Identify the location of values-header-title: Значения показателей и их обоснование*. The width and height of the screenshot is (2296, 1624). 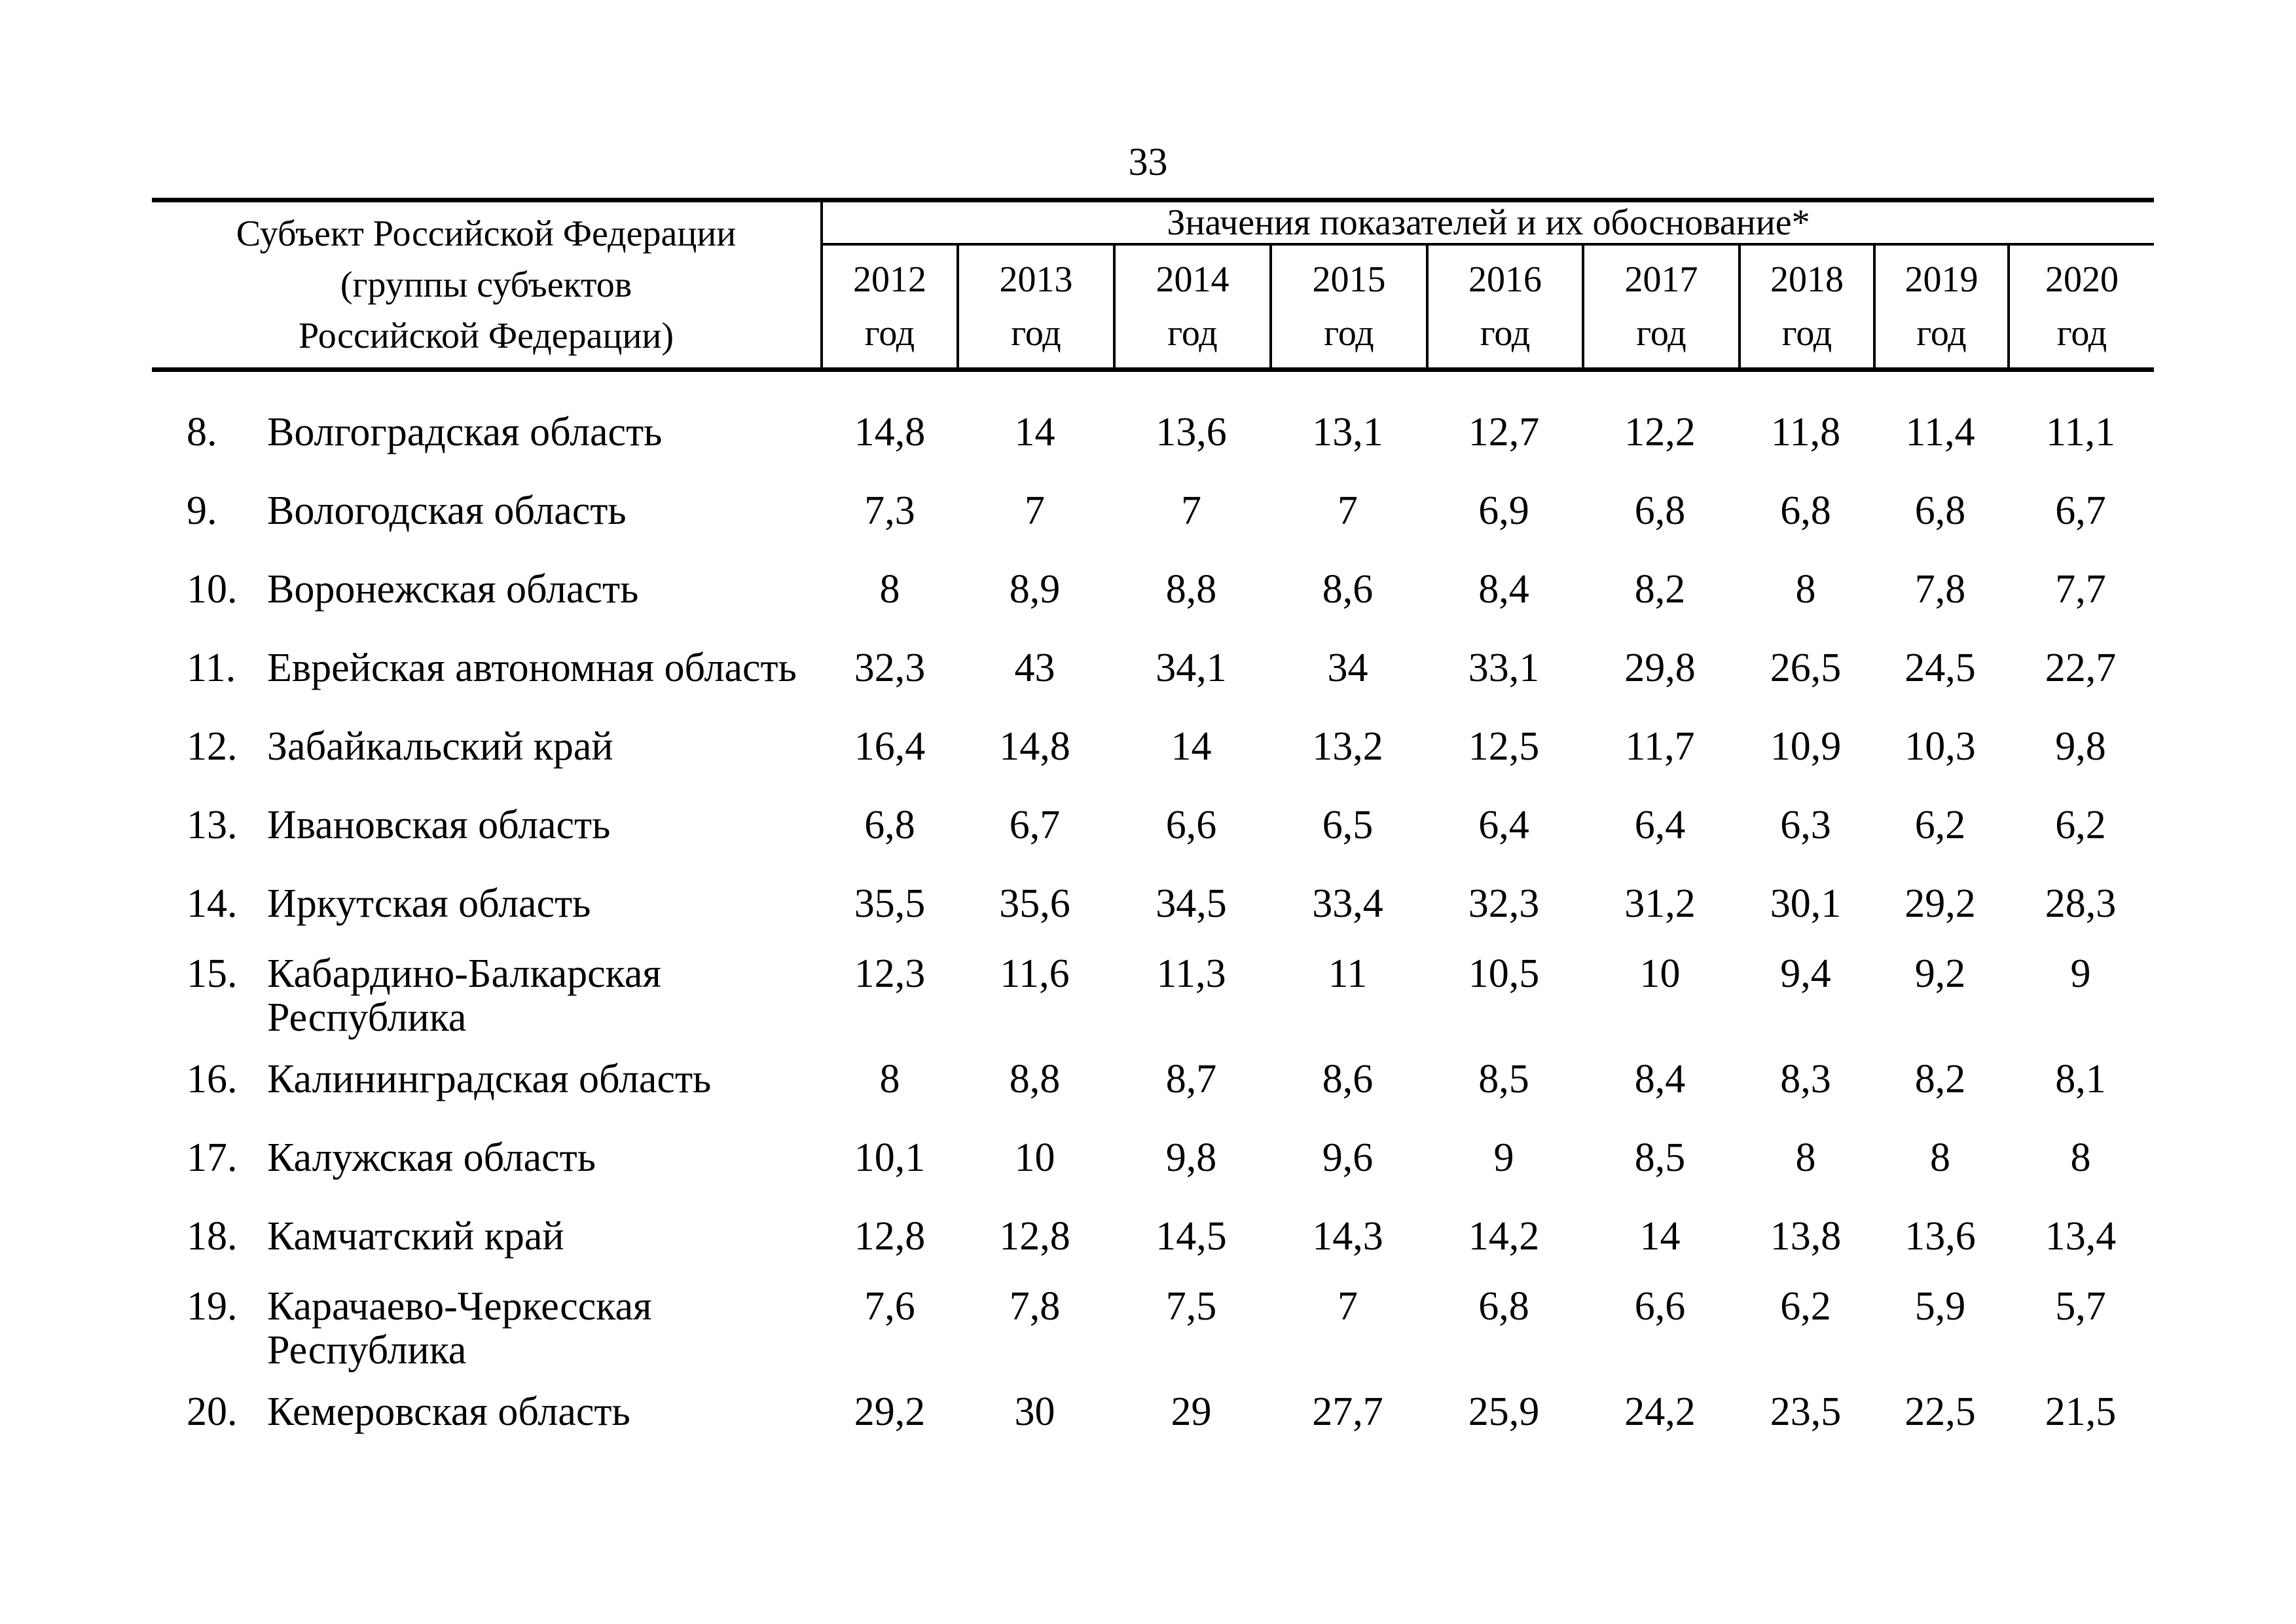
(1488, 224).